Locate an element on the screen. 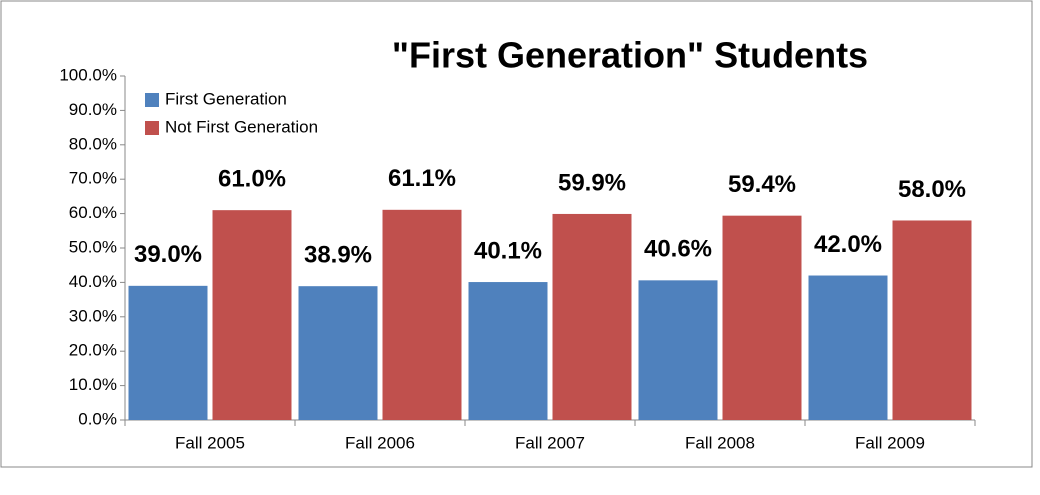 This screenshot has width=1040, height=495. y-tick-label: 80.0% is located at coordinates (93, 143).